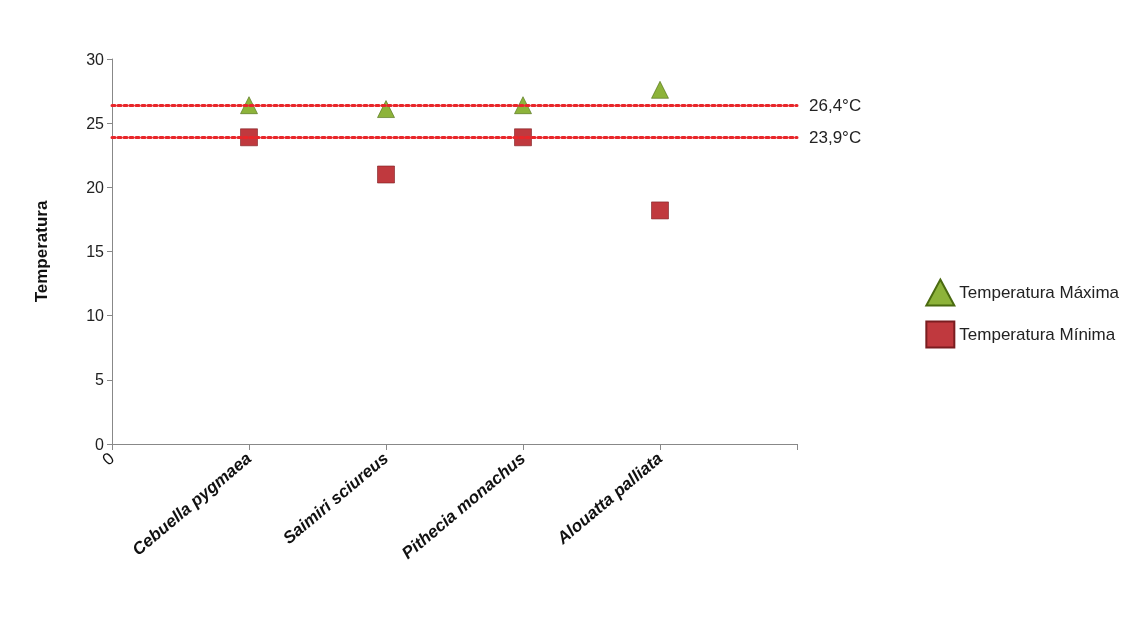  Describe the element at coordinates (95, 316) in the screenshot. I see `y-tick-label: 10` at that location.